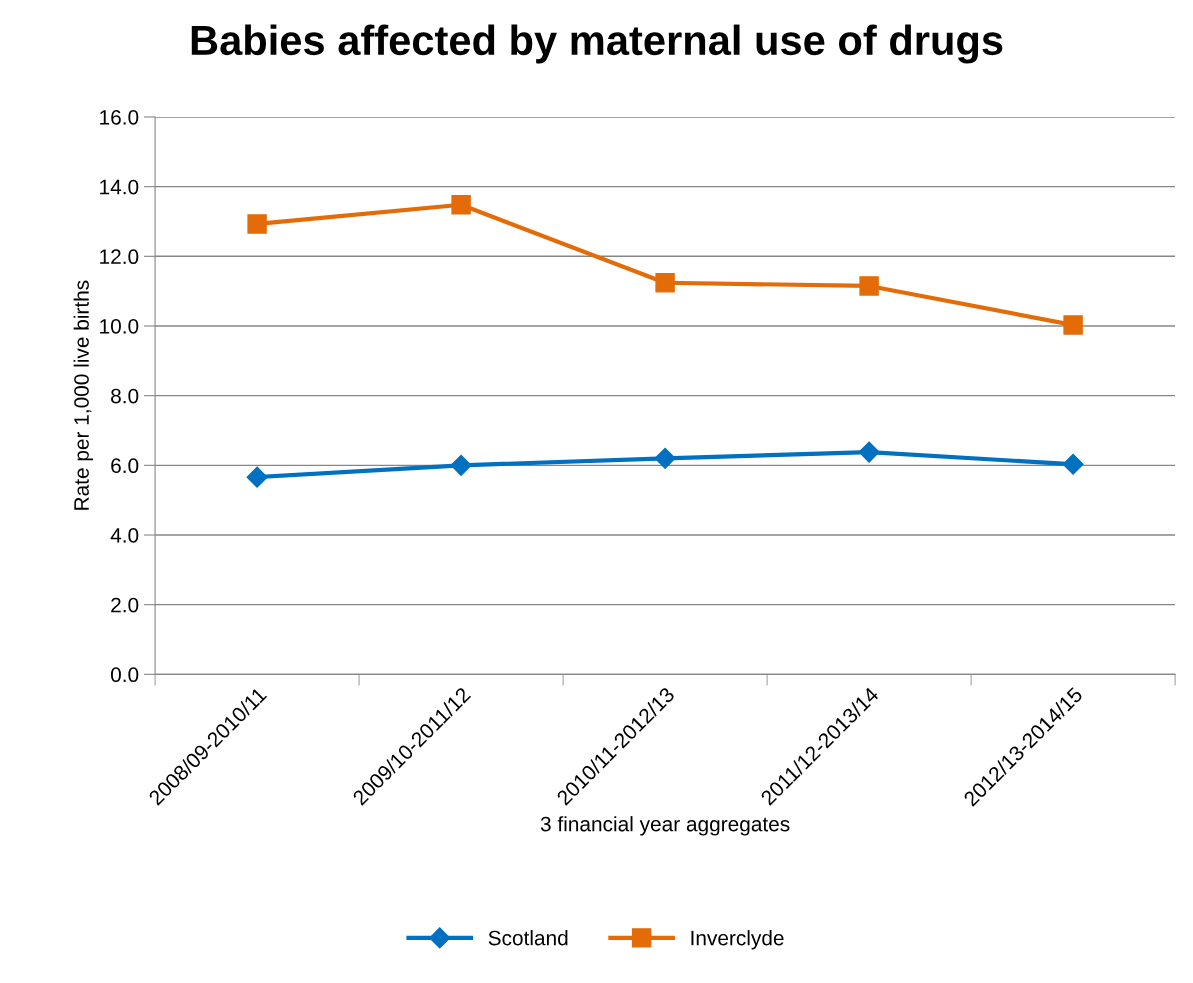 Image resolution: width=1193 pixels, height=983 pixels. I want to click on y-tick-label: 0.0, so click(124, 675).